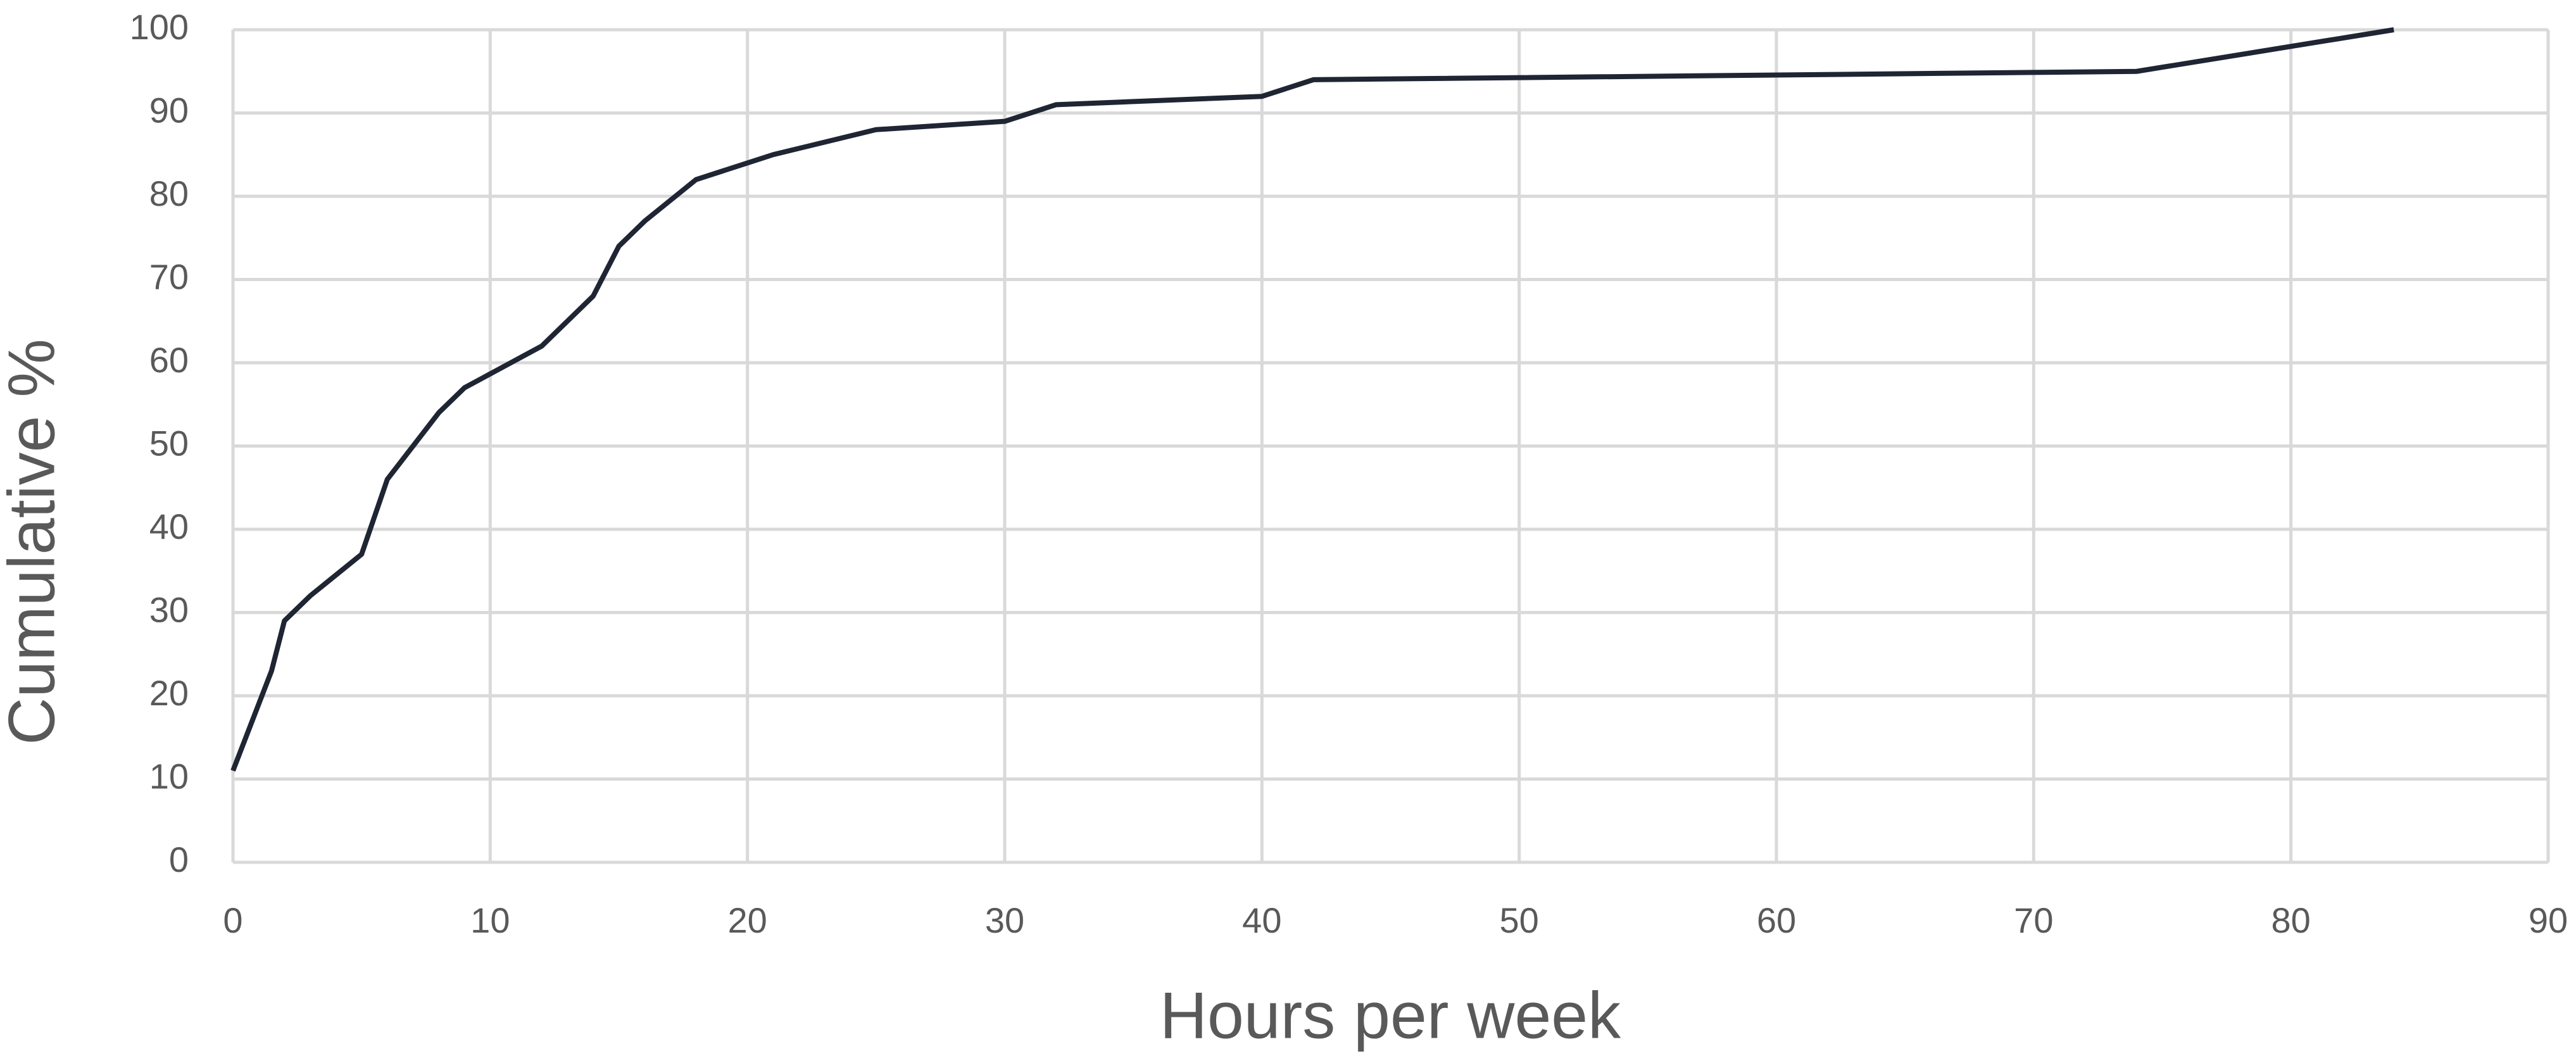 This screenshot has width=2576, height=1063. What do you see at coordinates (169, 693) in the screenshot?
I see `y-tick-label: 20` at bounding box center [169, 693].